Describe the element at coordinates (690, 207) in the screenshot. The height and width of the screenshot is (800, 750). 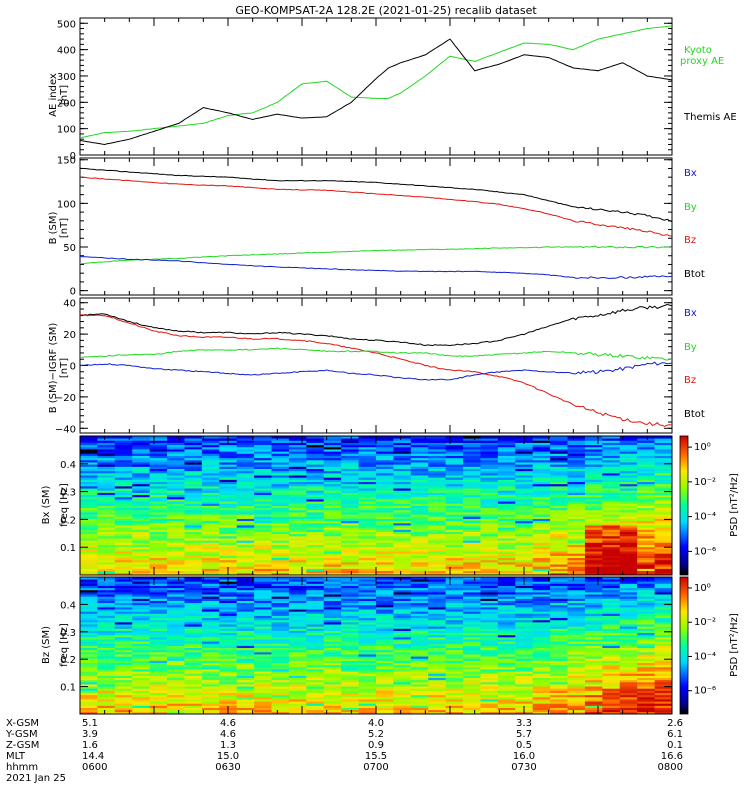
I see `bsm-legend-by: By` at that location.